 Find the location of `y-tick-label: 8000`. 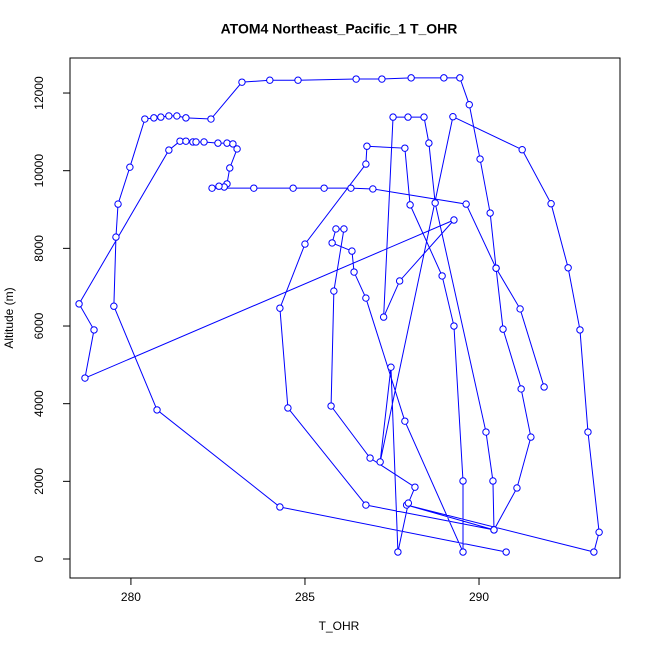

y-tick-label: 8000 is located at coordinates (39, 248).